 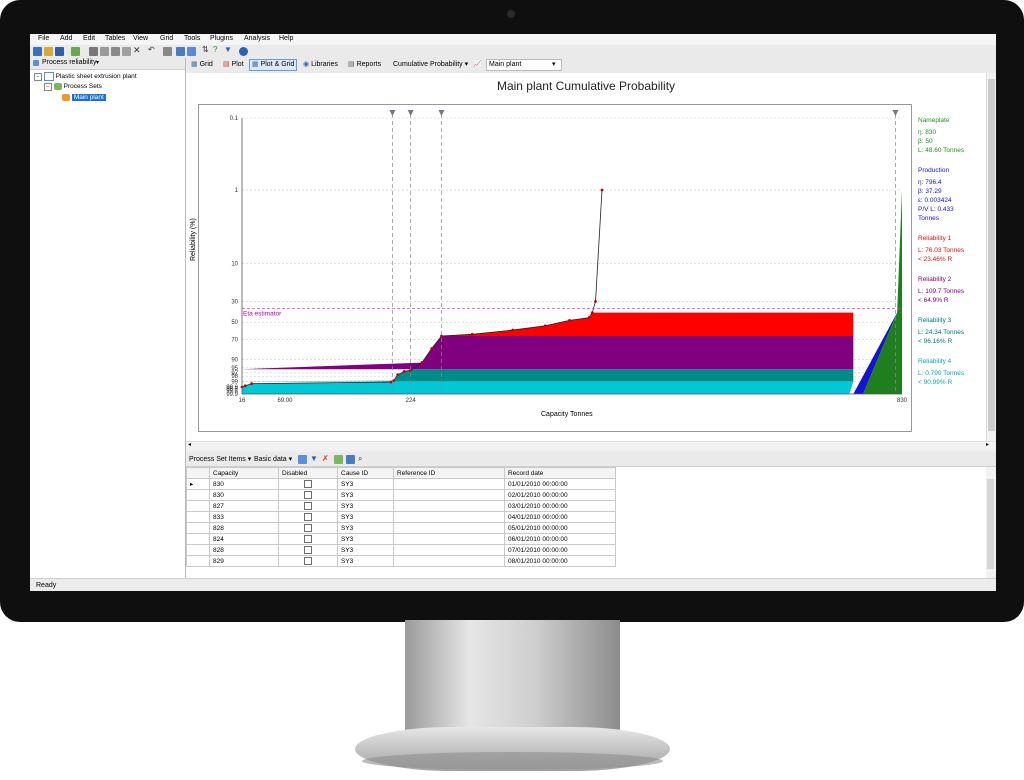 What do you see at coordinates (93, 51) in the screenshot?
I see `cut-icon` at bounding box center [93, 51].